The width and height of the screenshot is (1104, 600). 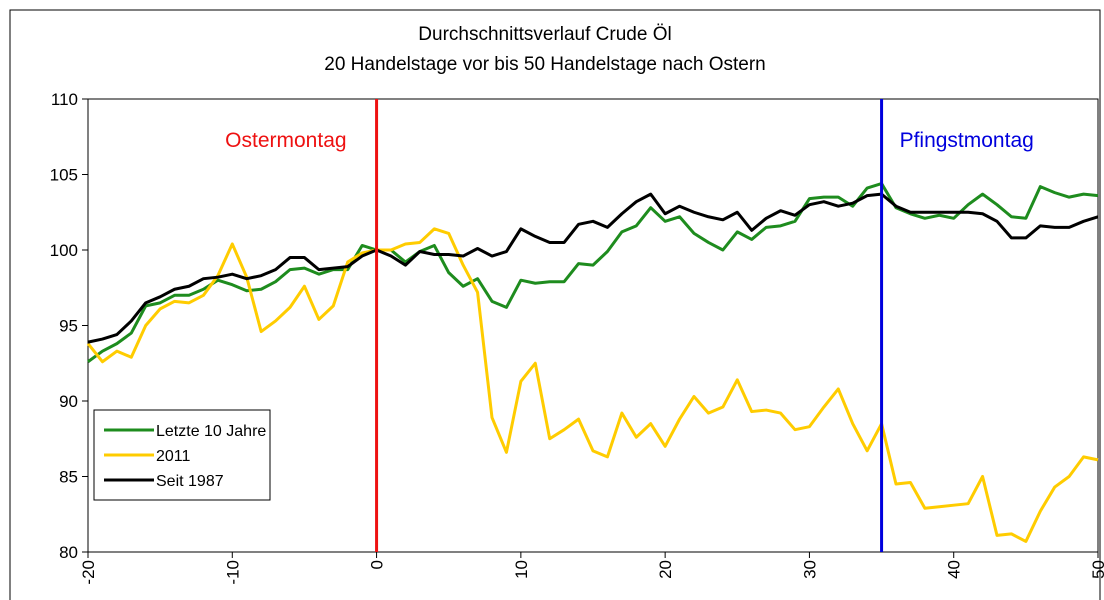 What do you see at coordinates (211, 431) in the screenshot?
I see `legend-label: Letzte 10 Jahre` at bounding box center [211, 431].